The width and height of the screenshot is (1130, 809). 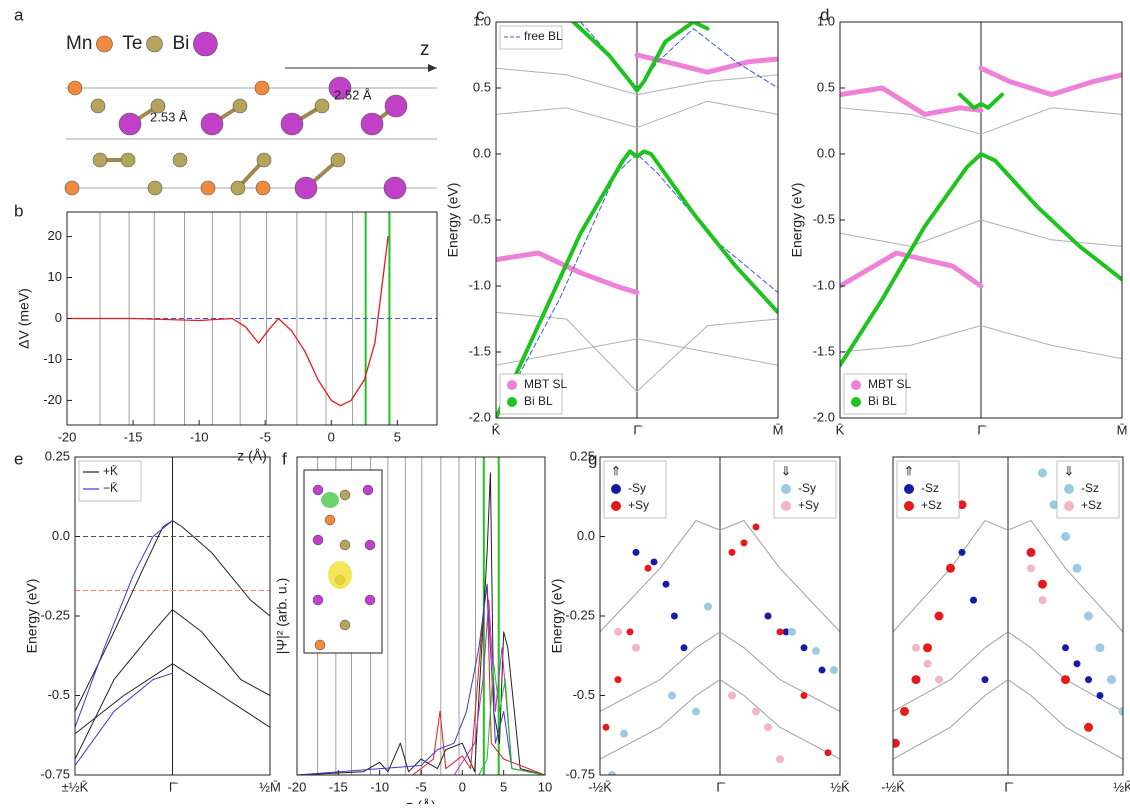 I want to click on y-tick-label: 0, so click(x=58, y=317).